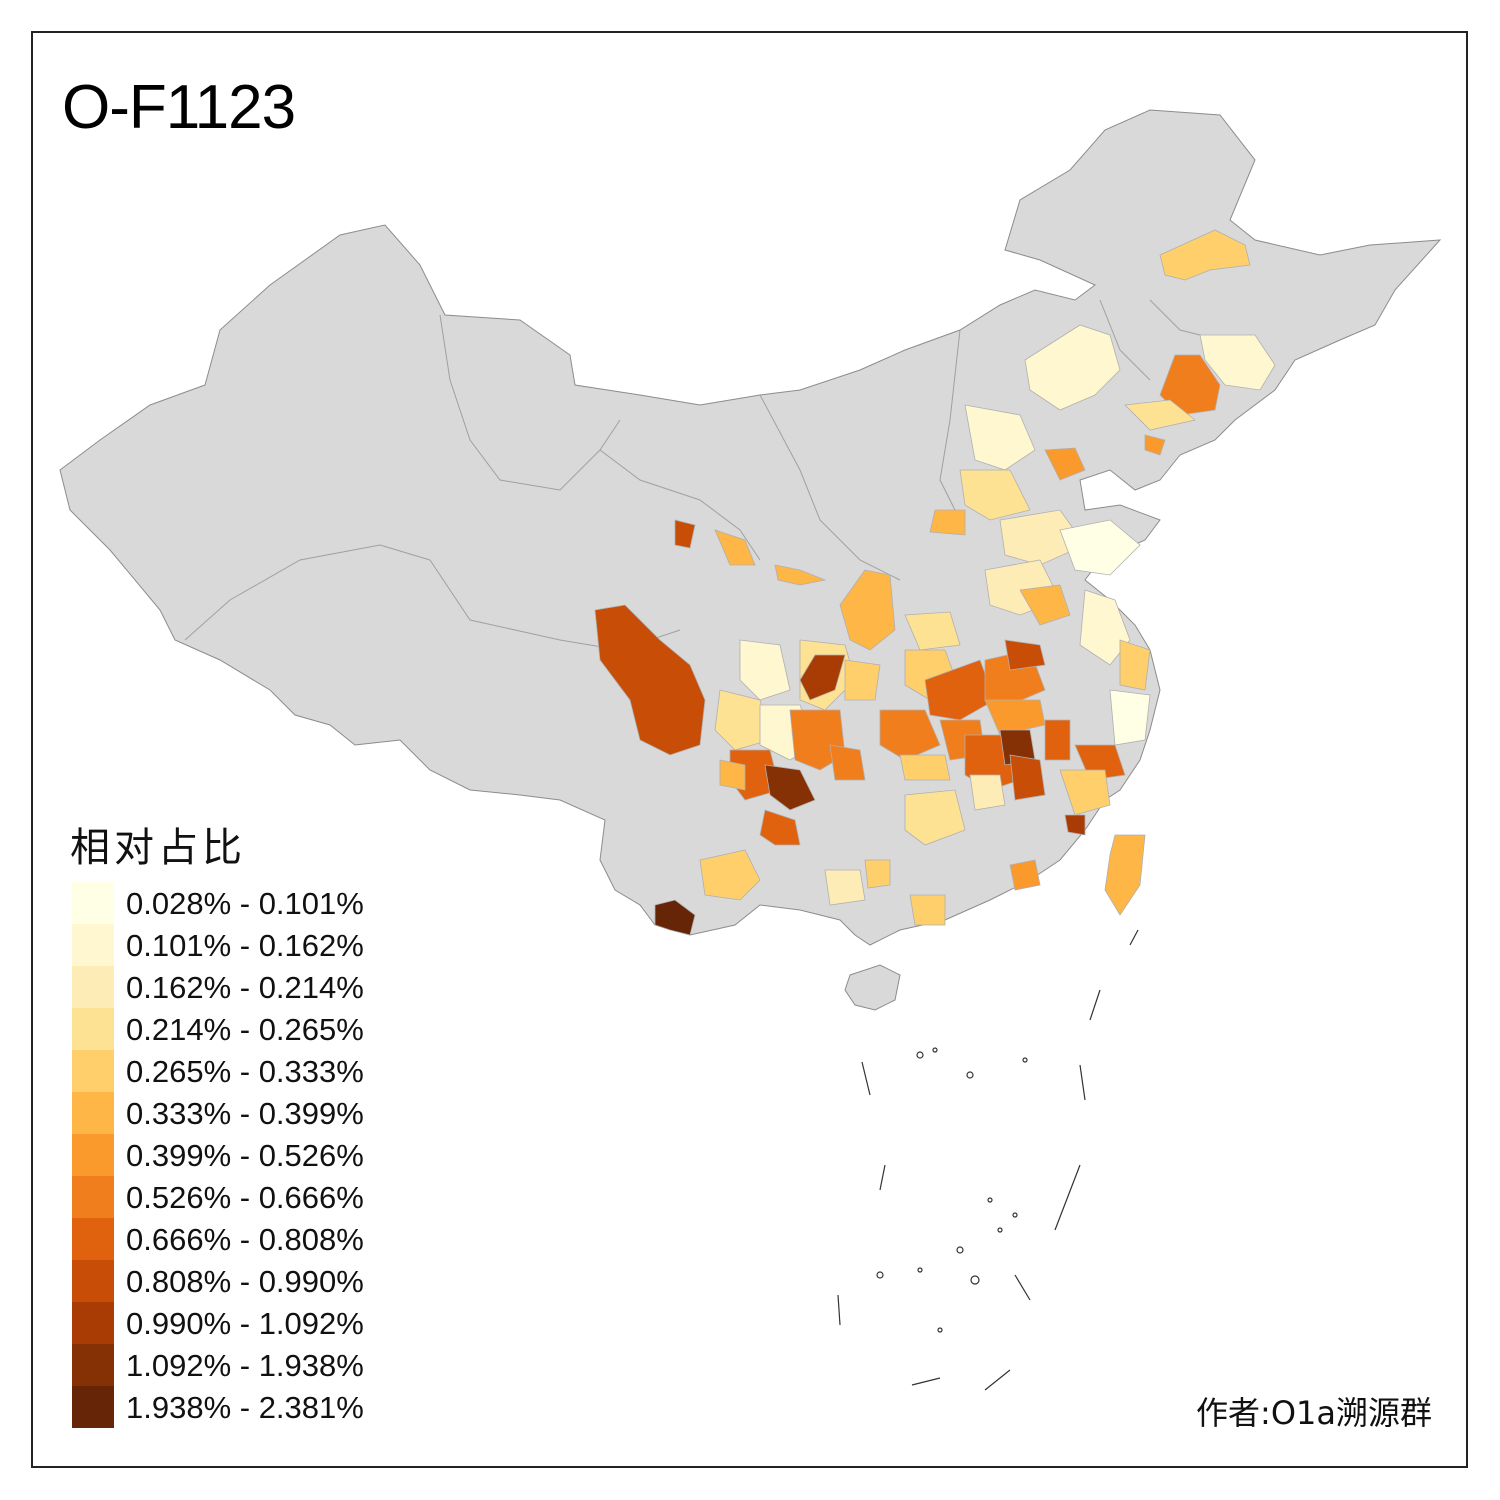  Describe the element at coordinates (245, 1197) in the screenshot. I see `legend-label: 0.526% - 0.666%` at that location.